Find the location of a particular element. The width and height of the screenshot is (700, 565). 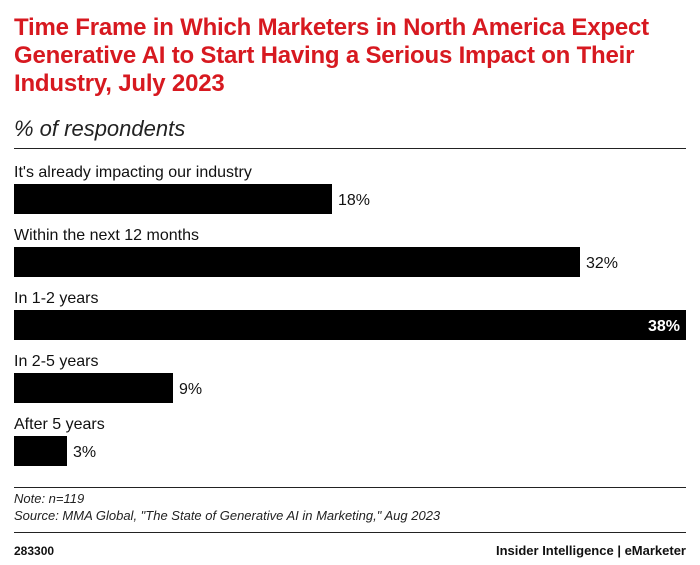

footer-divider is located at coordinates (350, 532).